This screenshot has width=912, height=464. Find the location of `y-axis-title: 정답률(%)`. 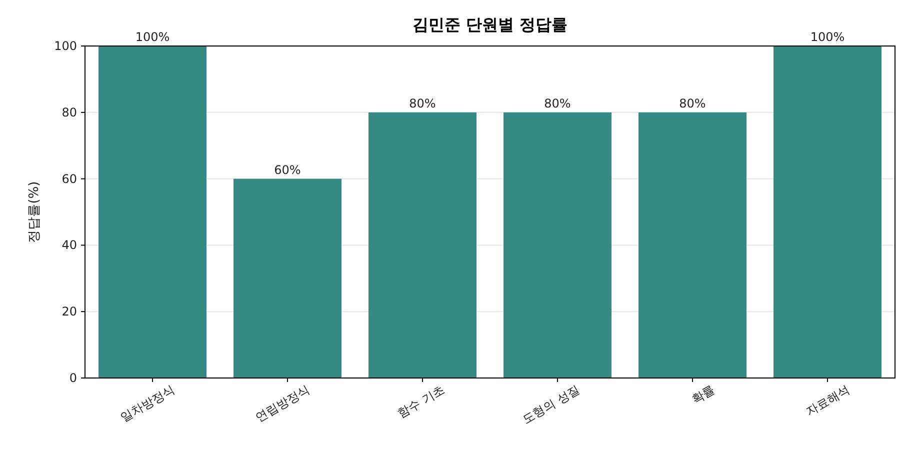

y-axis-title: 정답률(%) is located at coordinates (34, 212).